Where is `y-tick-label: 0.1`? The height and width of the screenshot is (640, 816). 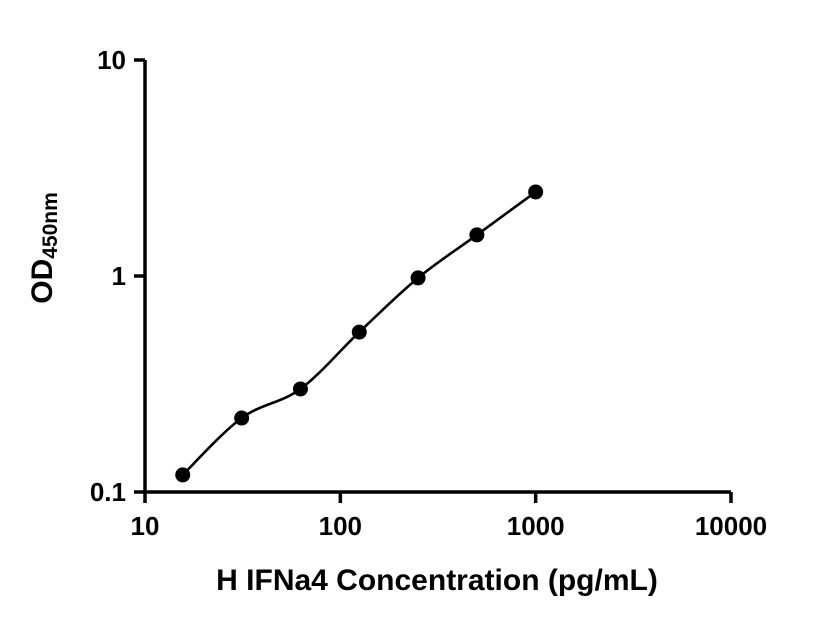 y-tick-label: 0.1 is located at coordinates (108, 492).